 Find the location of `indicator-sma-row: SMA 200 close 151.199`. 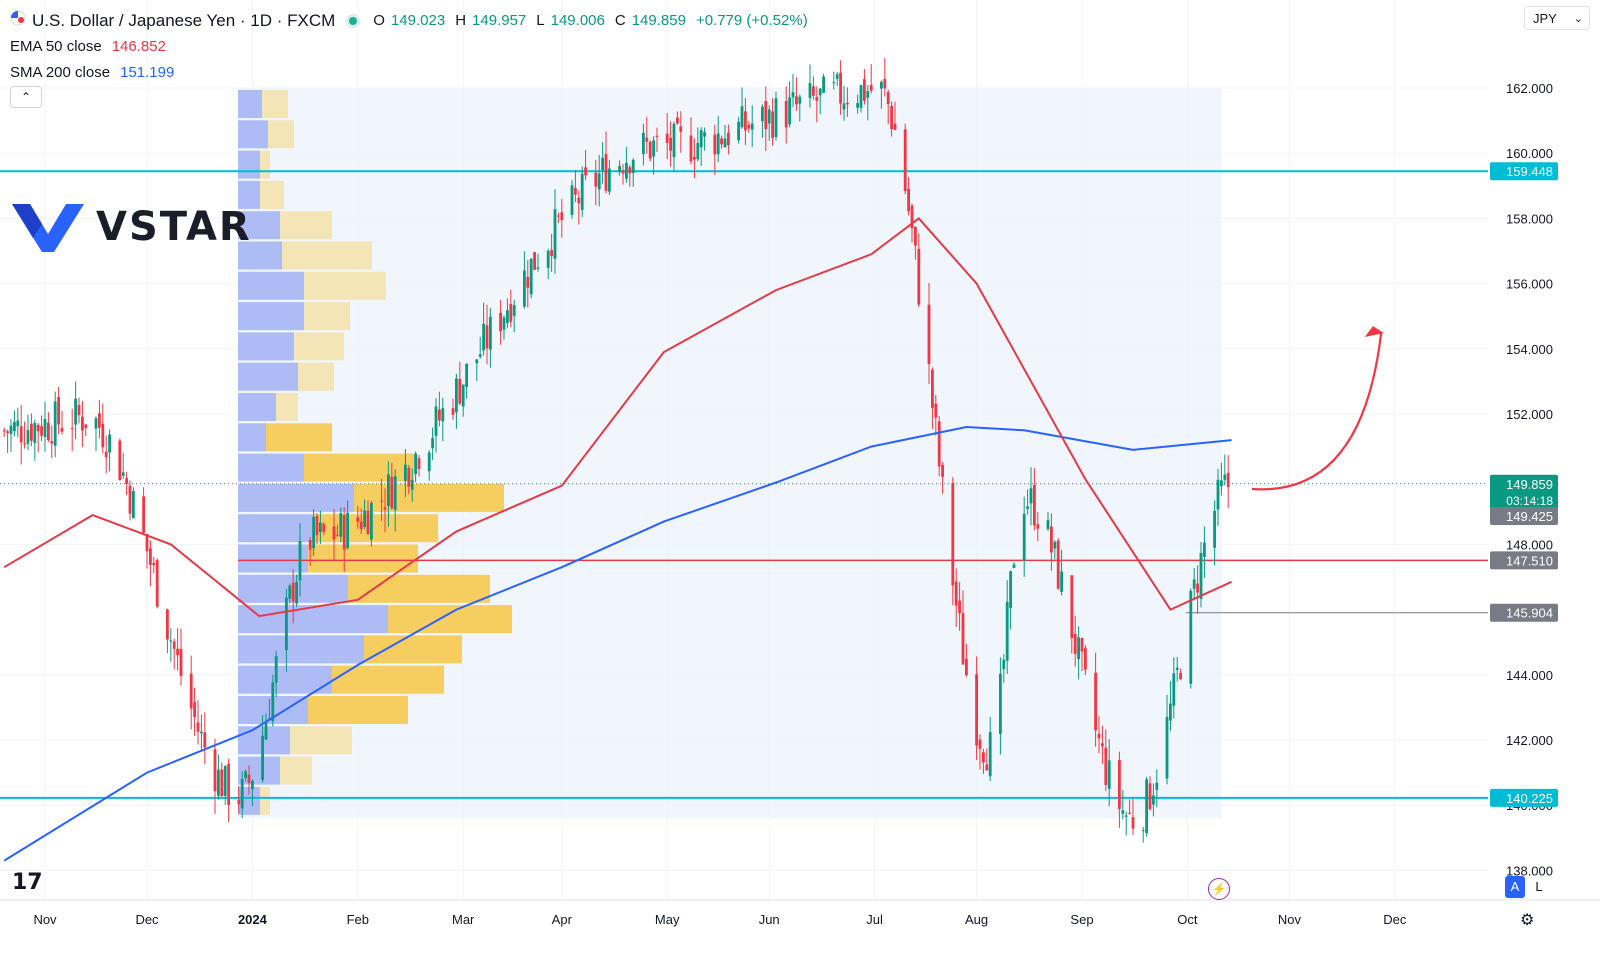

indicator-sma-row: SMA 200 close 151.199 is located at coordinates (411, 73).